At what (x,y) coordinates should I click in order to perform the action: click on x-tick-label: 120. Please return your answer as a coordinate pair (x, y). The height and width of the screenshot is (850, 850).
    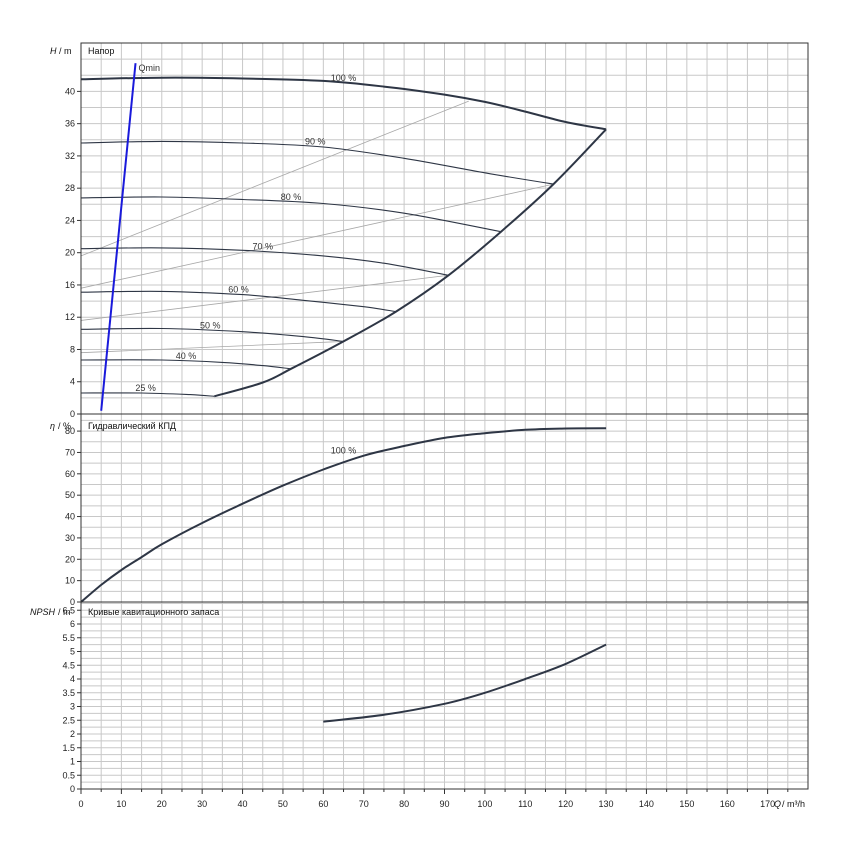
    Looking at the image, I should click on (565, 804).